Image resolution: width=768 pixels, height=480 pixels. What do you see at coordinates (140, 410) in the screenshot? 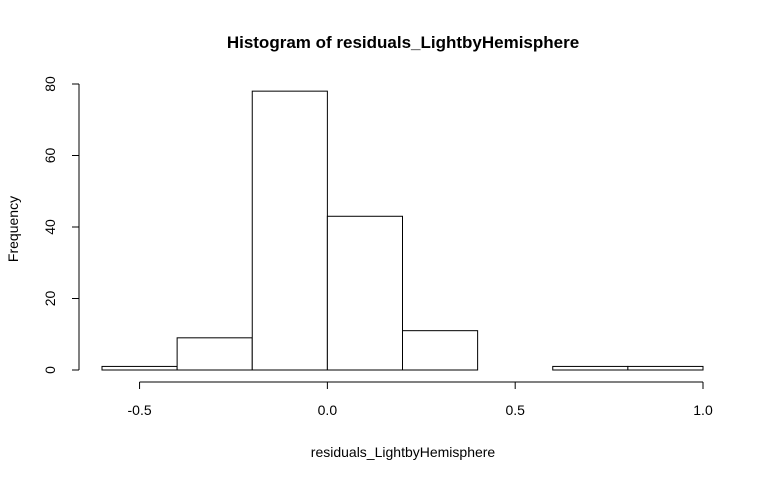
I see `x-tick-label-0: -0.5` at bounding box center [140, 410].